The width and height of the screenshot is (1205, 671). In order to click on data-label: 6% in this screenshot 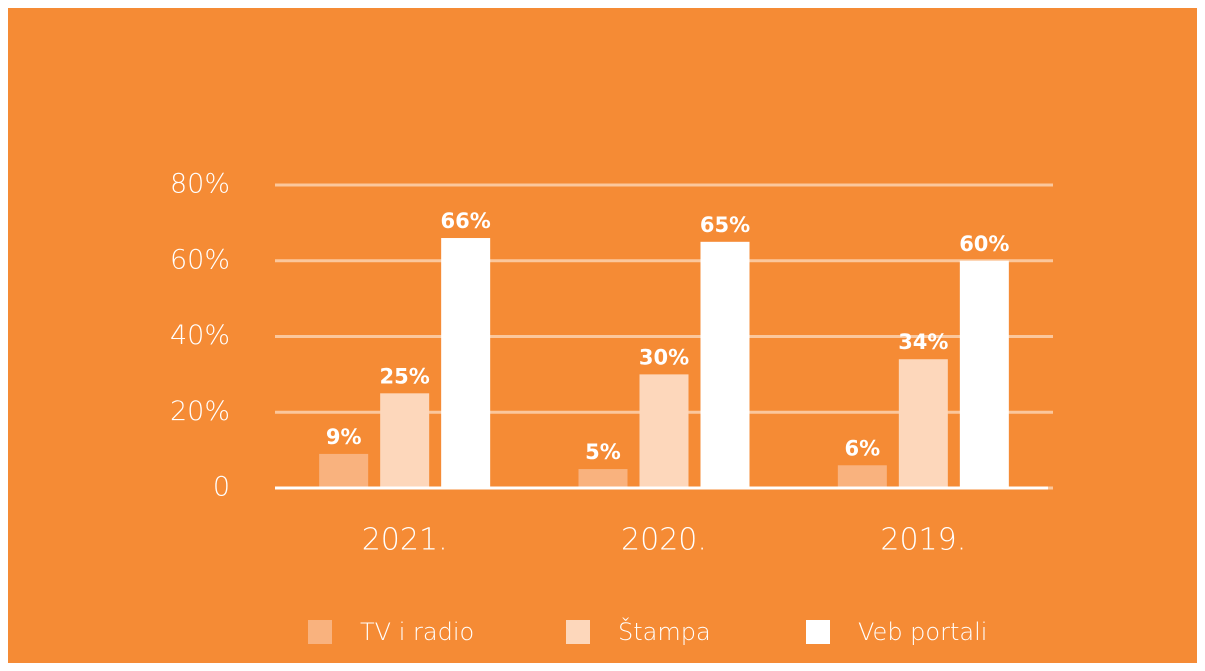, I will do `click(863, 448)`.